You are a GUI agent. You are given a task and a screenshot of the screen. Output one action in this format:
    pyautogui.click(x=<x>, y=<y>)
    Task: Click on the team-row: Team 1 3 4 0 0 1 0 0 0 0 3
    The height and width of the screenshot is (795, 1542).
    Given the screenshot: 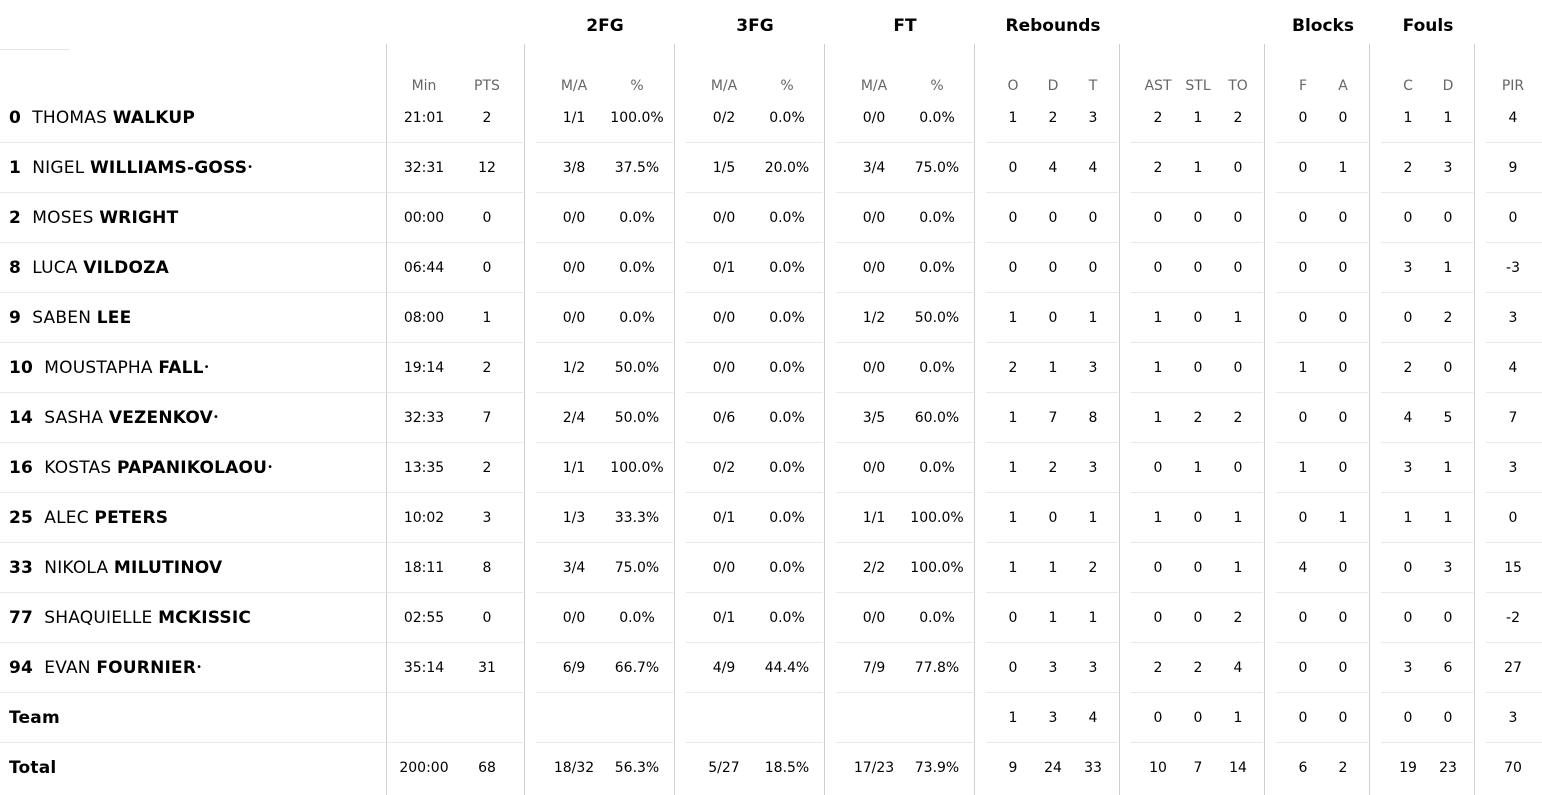 What is the action you would take?
    pyautogui.click(x=771, y=718)
    